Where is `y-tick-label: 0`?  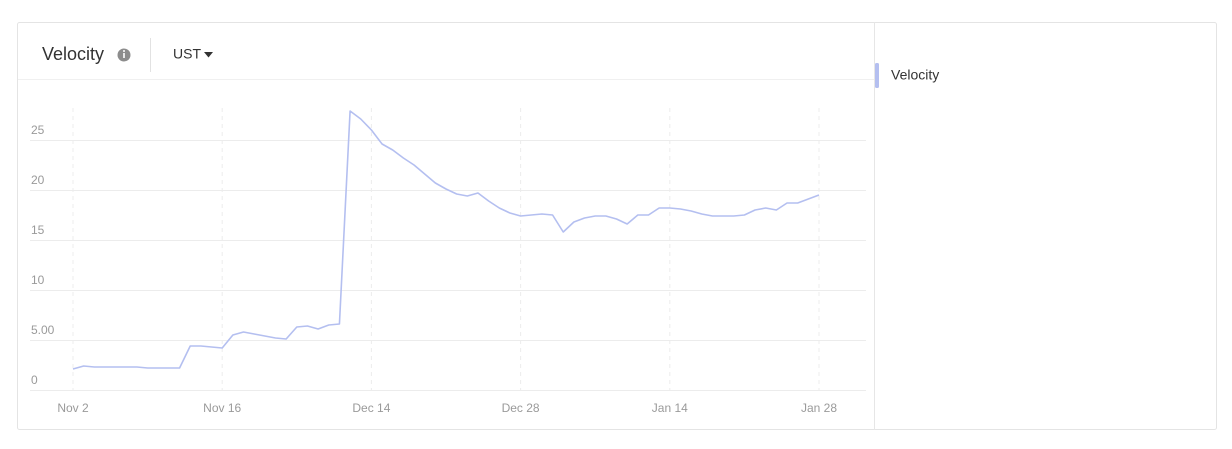
y-tick-label: 0 is located at coordinates (34, 380).